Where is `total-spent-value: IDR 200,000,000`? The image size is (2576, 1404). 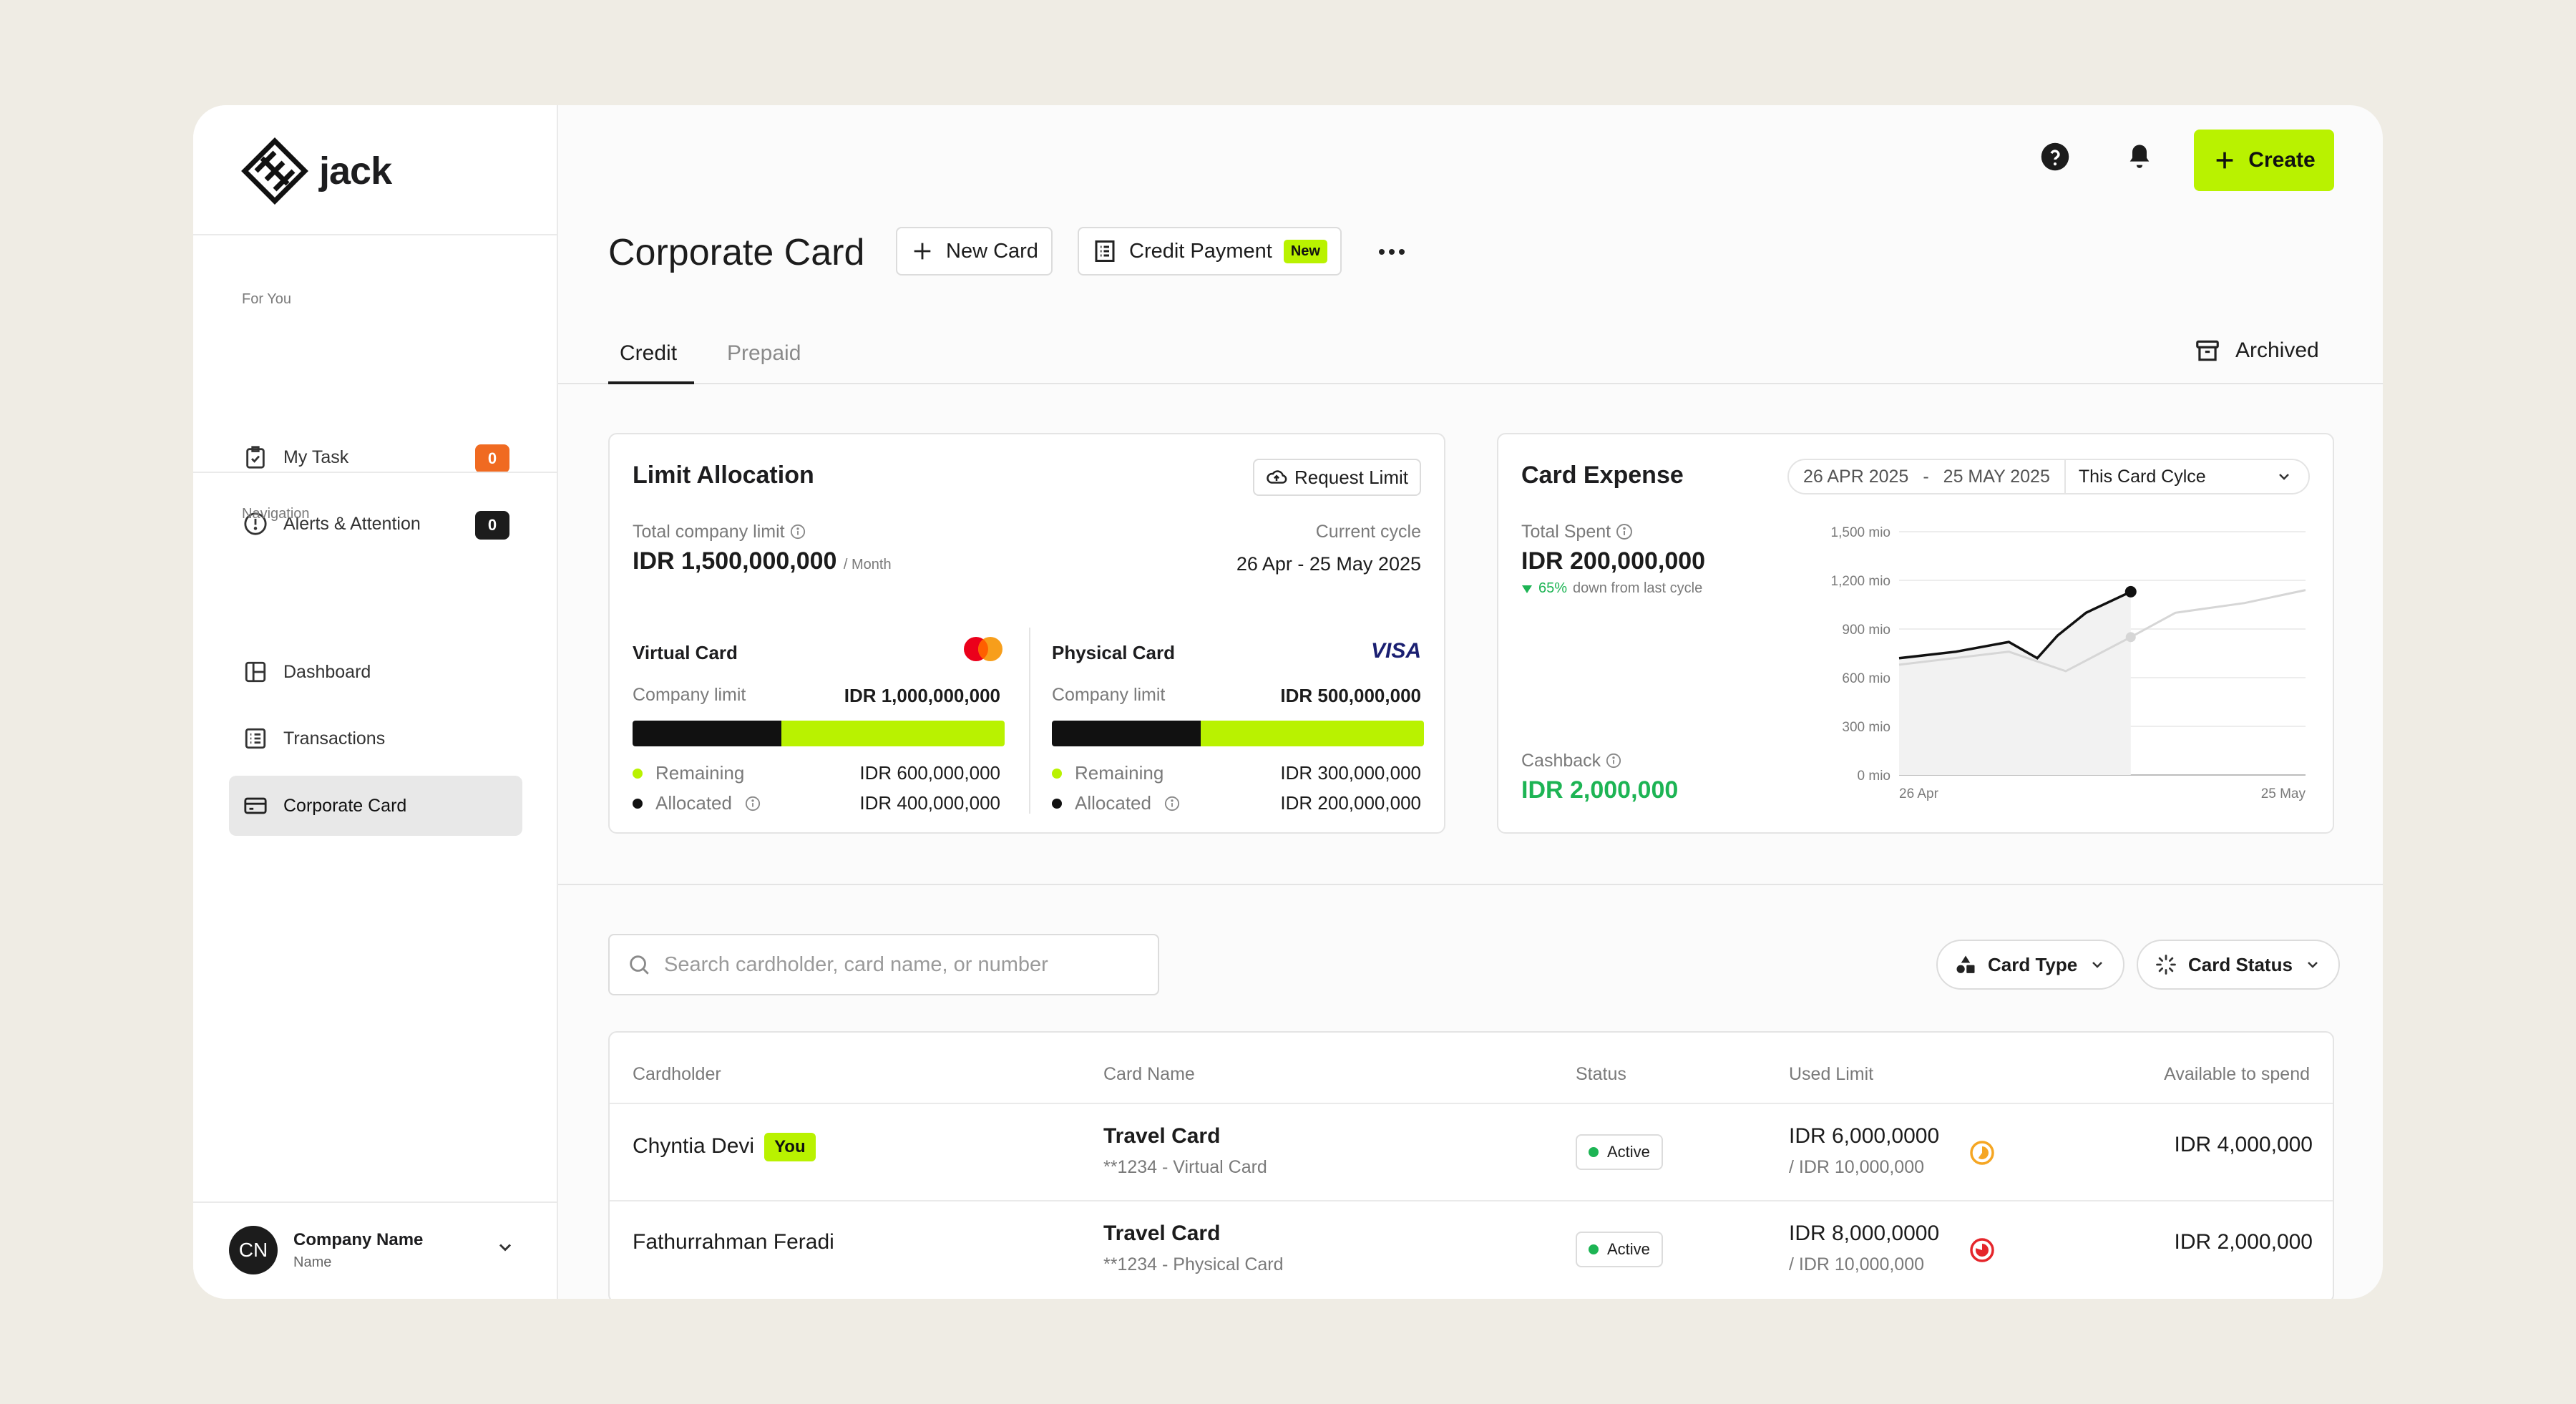 total-spent-value: IDR 200,000,000 is located at coordinates (1613, 561).